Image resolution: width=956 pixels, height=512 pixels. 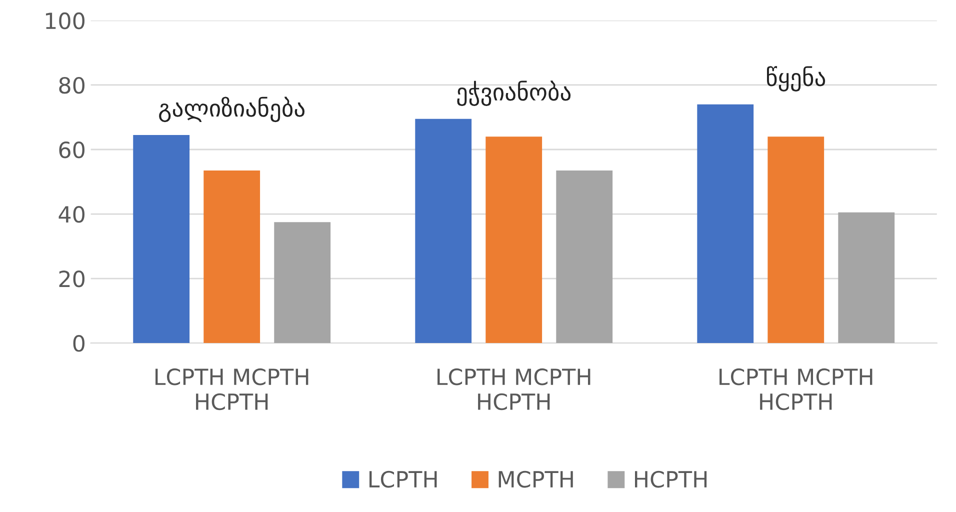 I want to click on y-tick-label: 80, so click(x=71, y=85).